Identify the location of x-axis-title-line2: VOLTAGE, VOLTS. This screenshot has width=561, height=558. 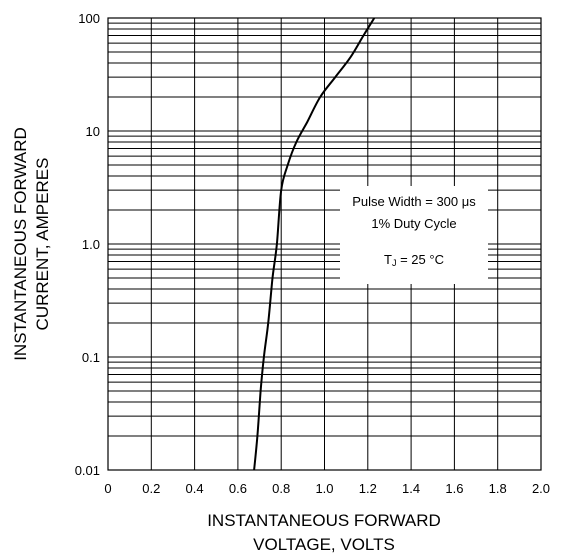
(324, 544).